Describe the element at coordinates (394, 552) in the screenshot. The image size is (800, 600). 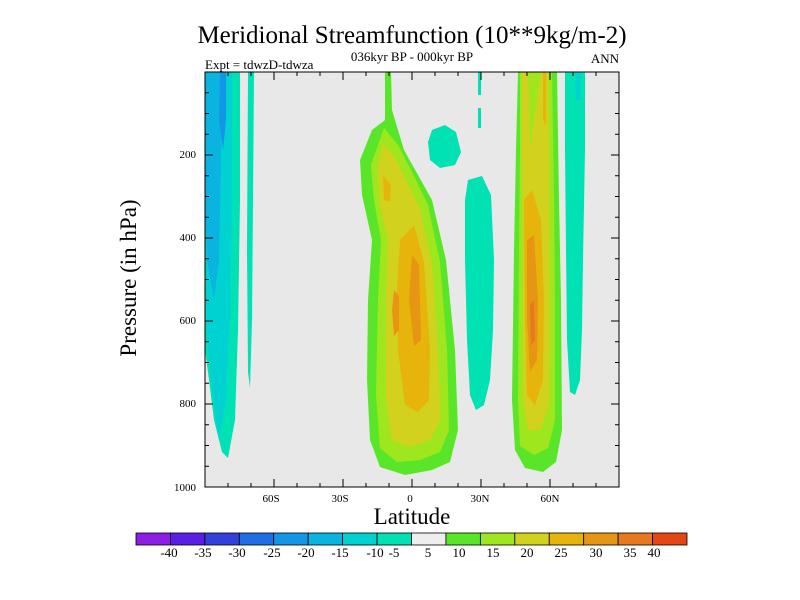
I see `colorbar-label: -5` at that location.